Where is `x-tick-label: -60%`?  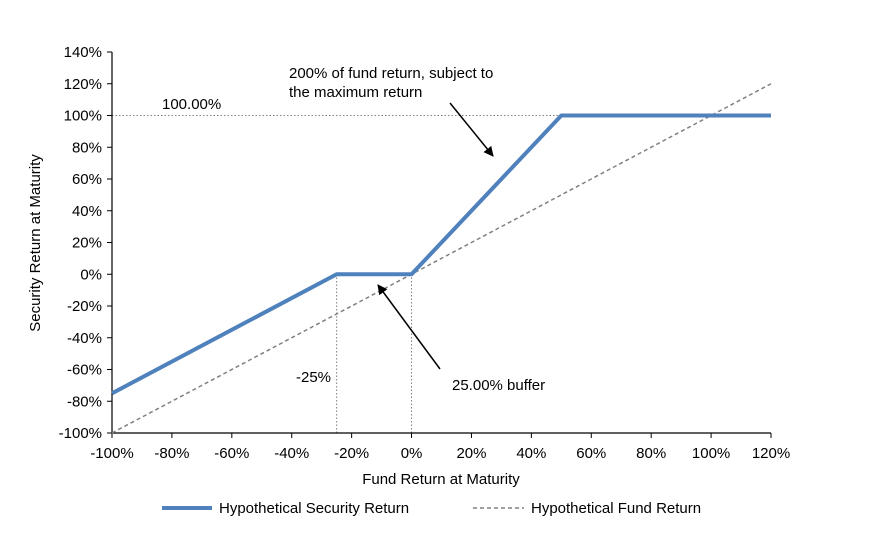
x-tick-label: -60% is located at coordinates (231, 453).